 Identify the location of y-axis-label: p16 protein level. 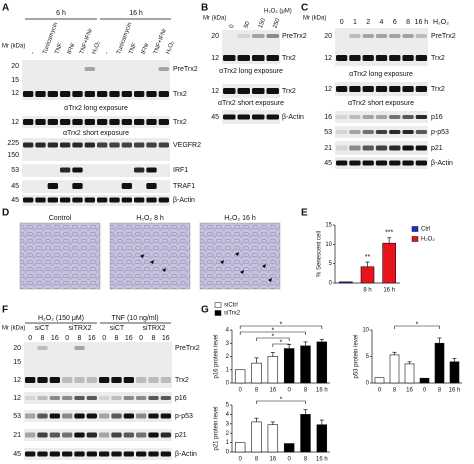
(217, 356).